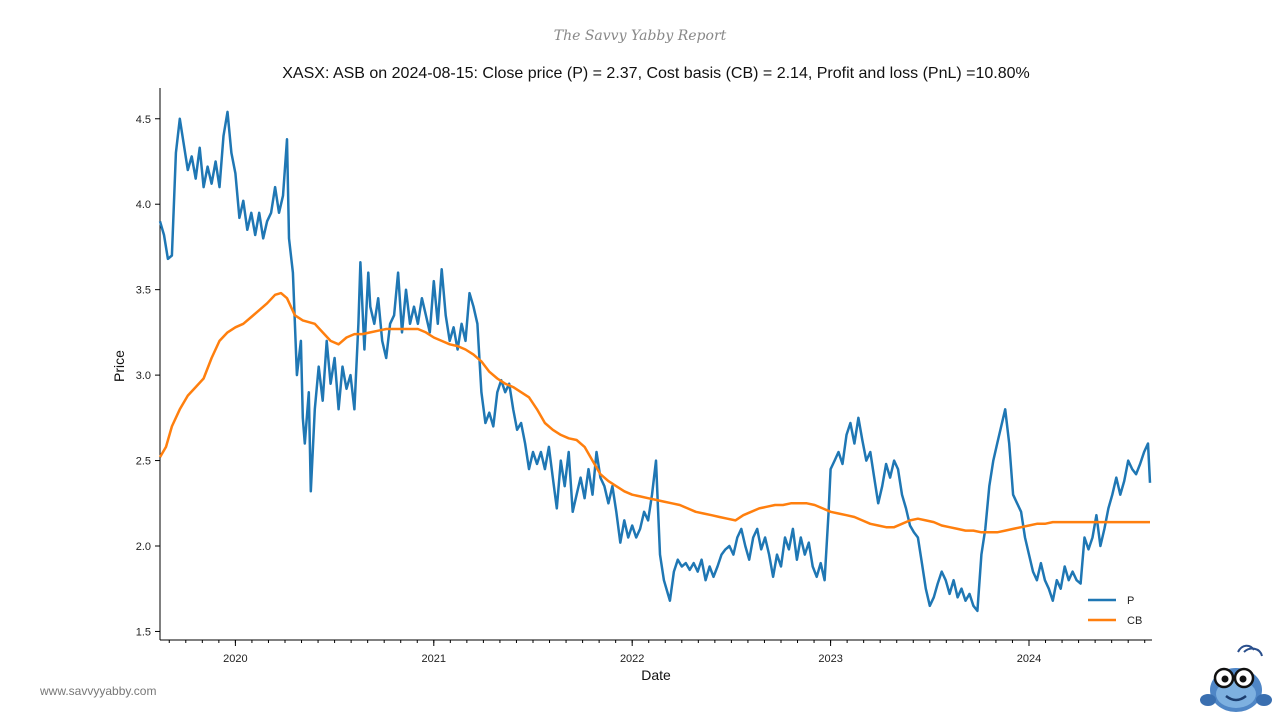 This screenshot has width=1280, height=720. What do you see at coordinates (143, 547) in the screenshot?
I see `y-tick-label: 2.0` at bounding box center [143, 547].